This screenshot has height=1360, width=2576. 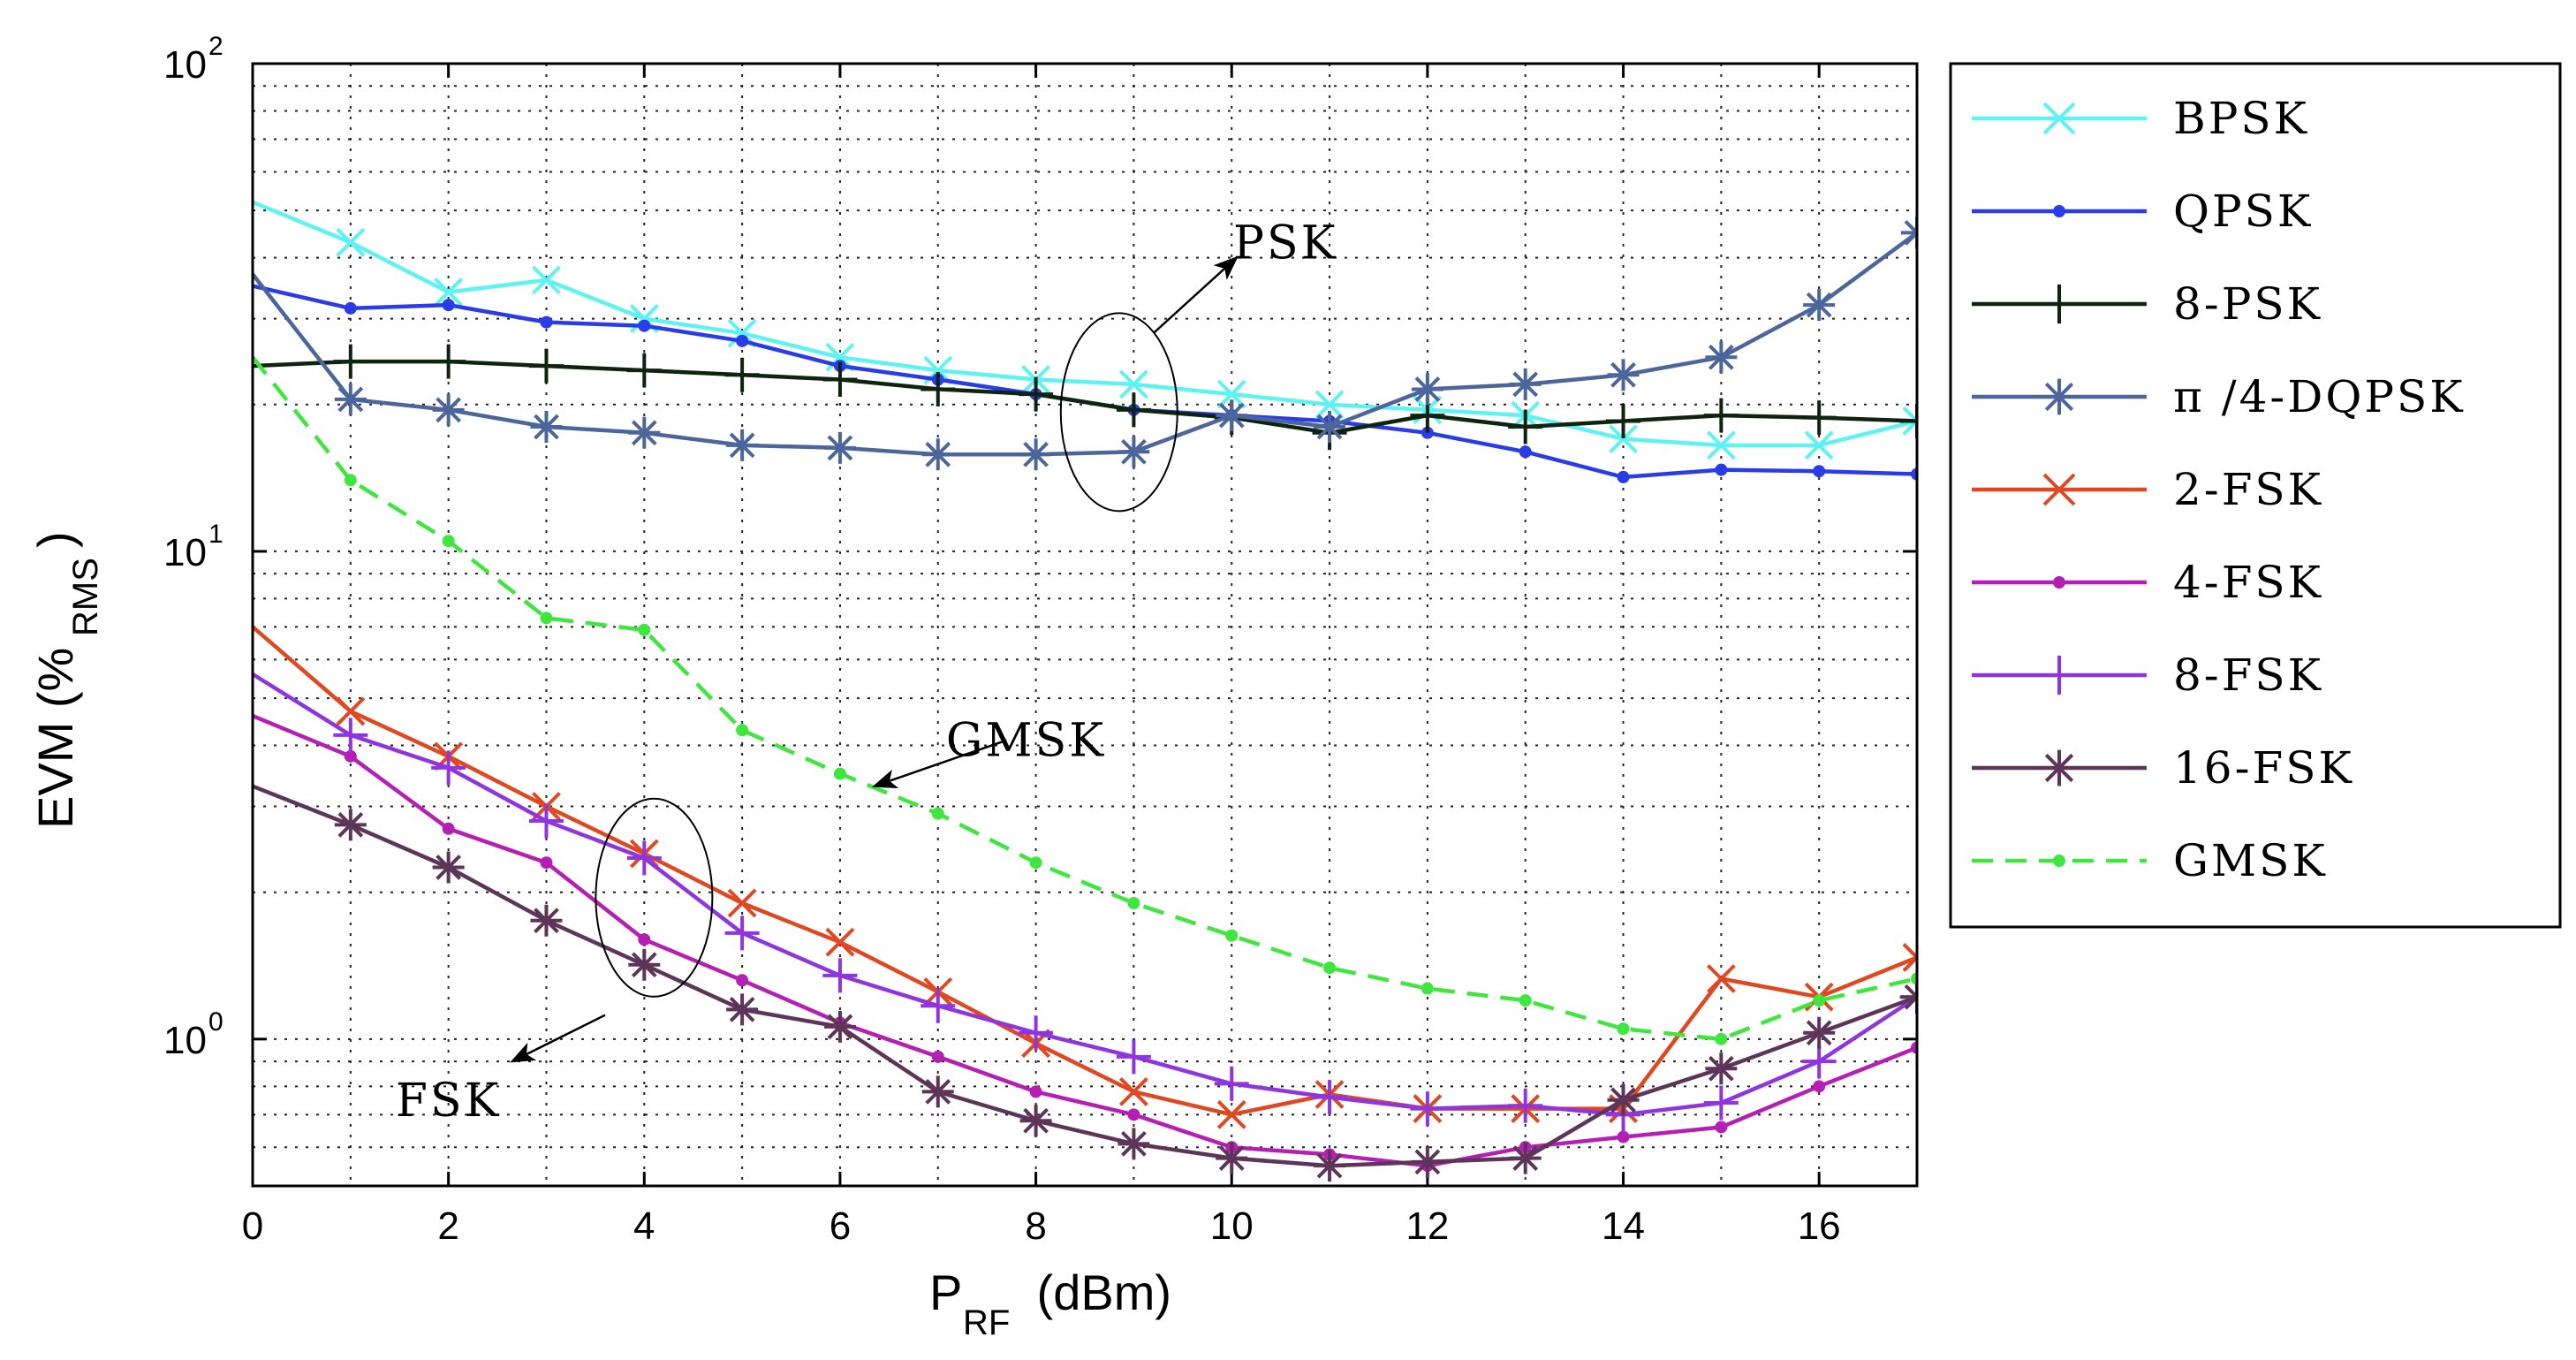 What do you see at coordinates (2264, 768) in the screenshot?
I see `legend-label: 16-FSK` at bounding box center [2264, 768].